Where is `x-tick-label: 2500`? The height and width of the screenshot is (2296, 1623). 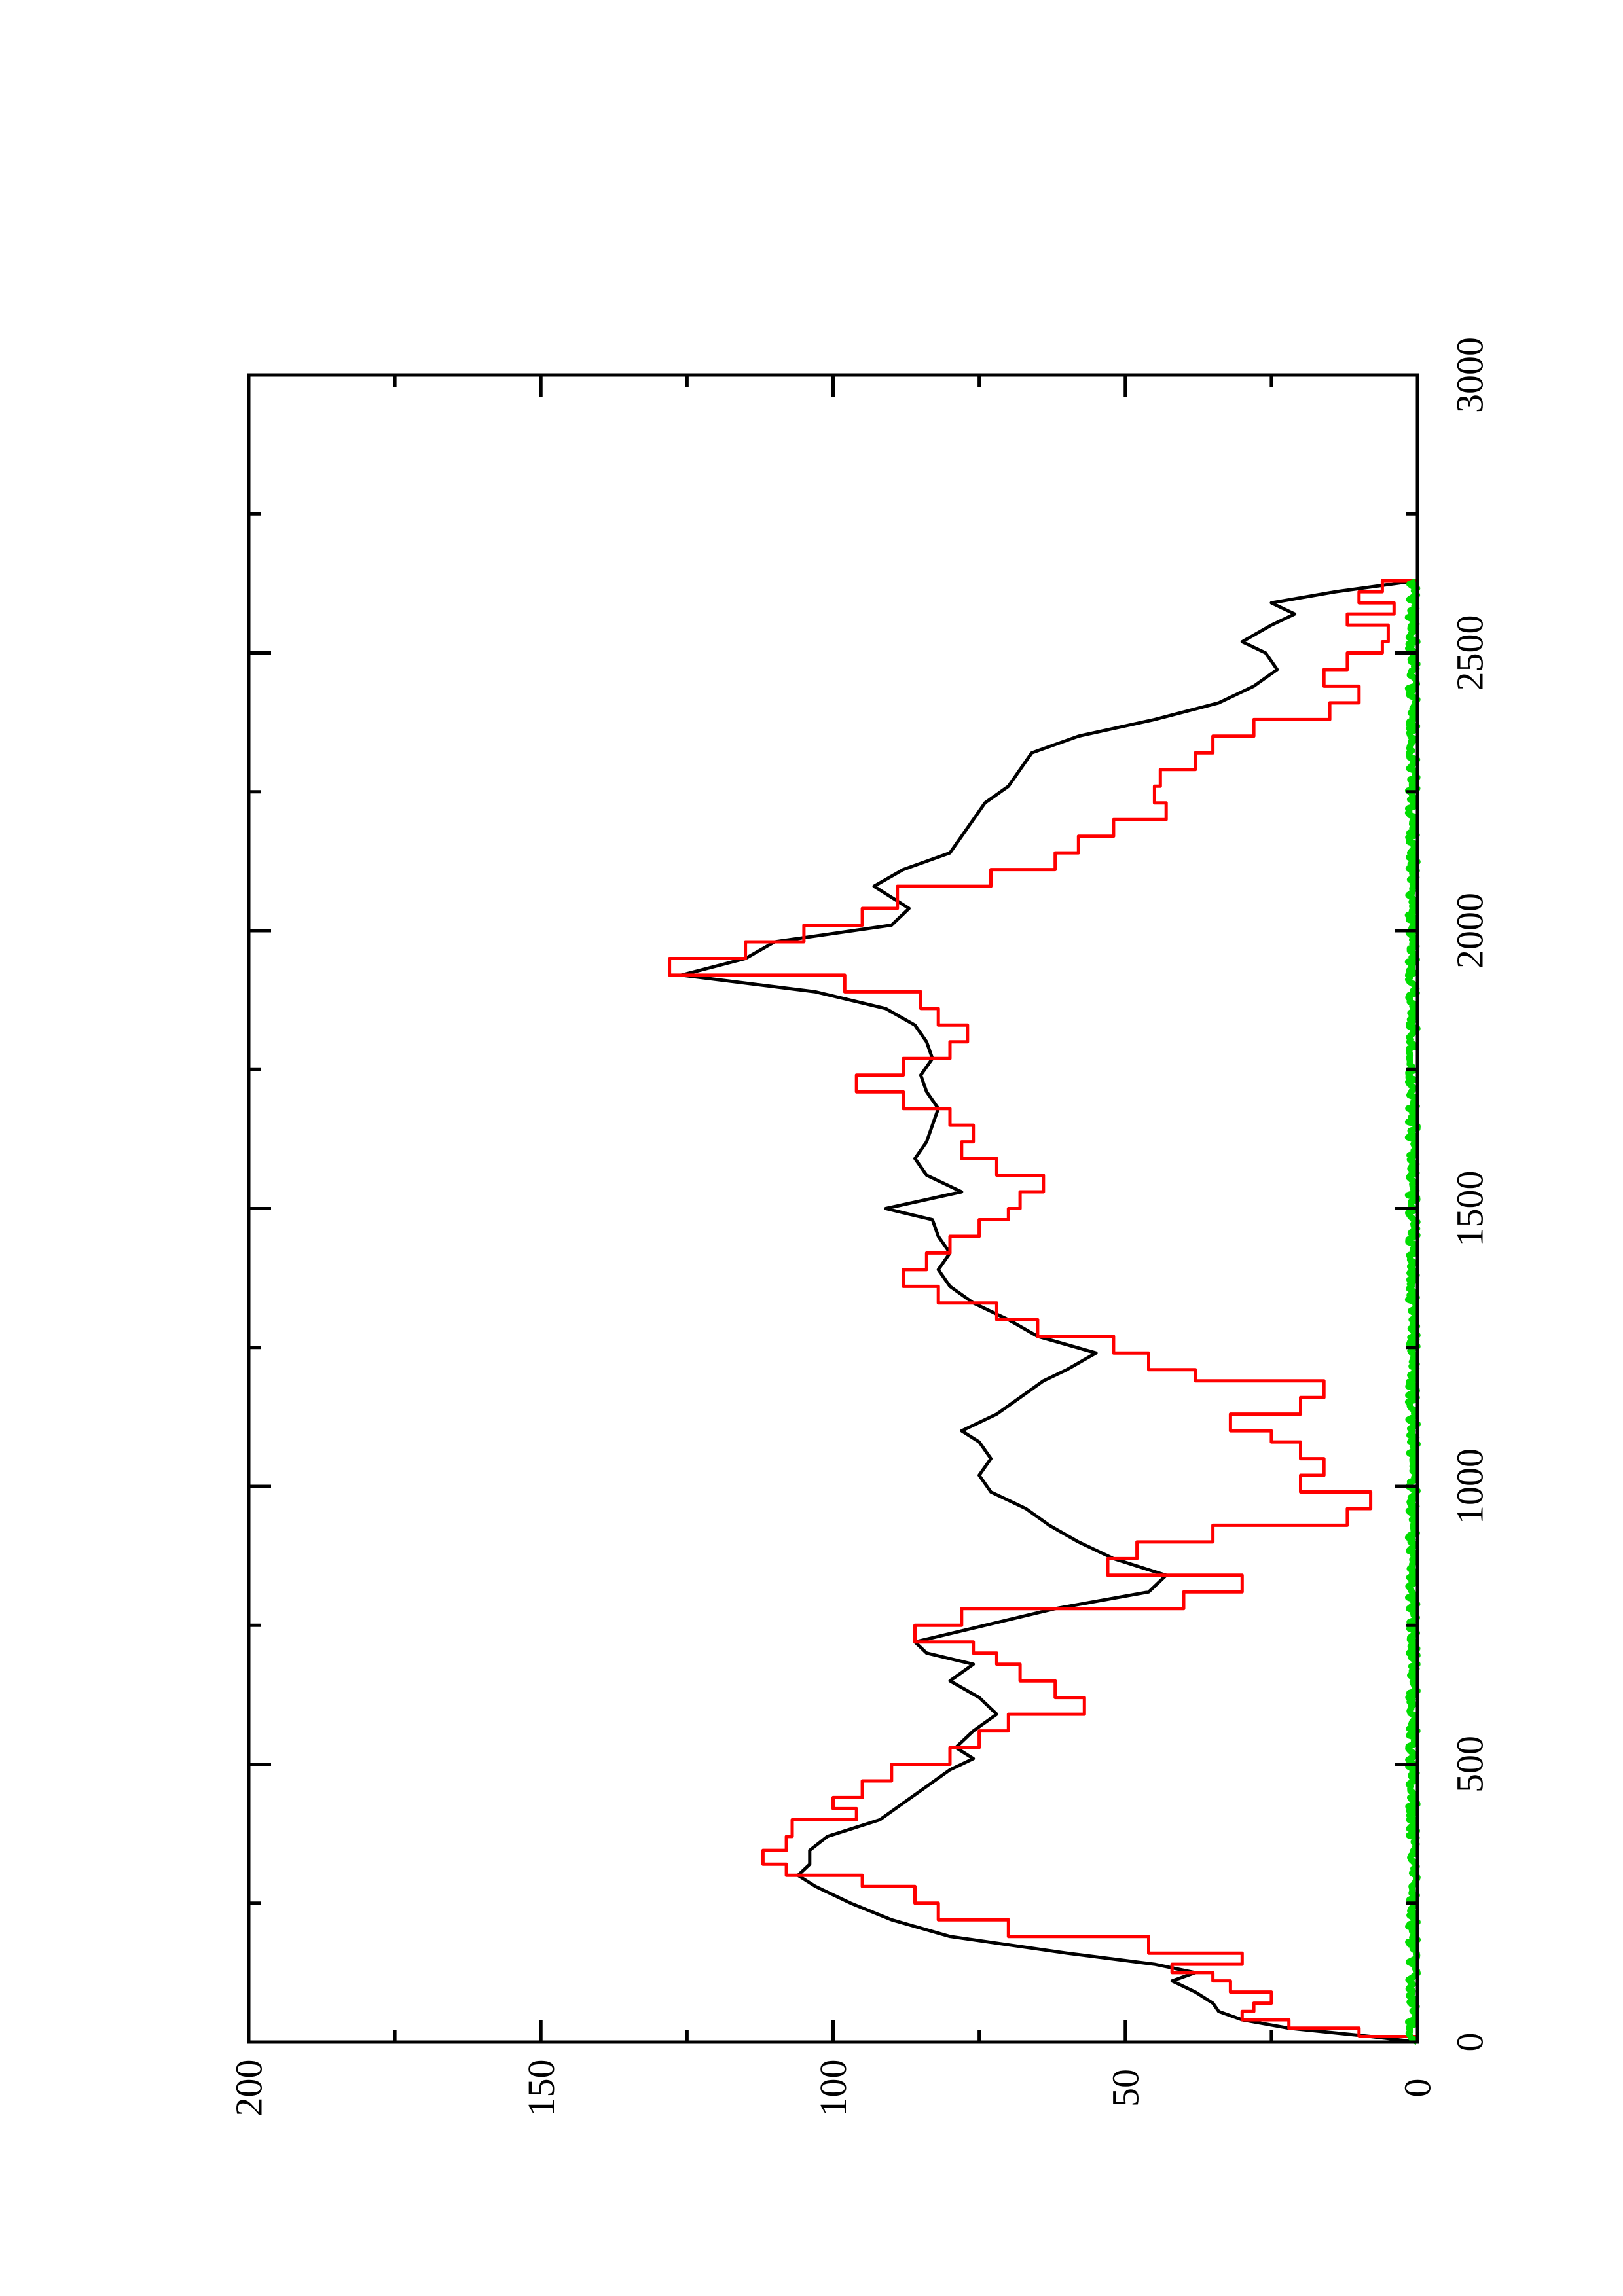 x-tick-label: 2500 is located at coordinates (1470, 653).